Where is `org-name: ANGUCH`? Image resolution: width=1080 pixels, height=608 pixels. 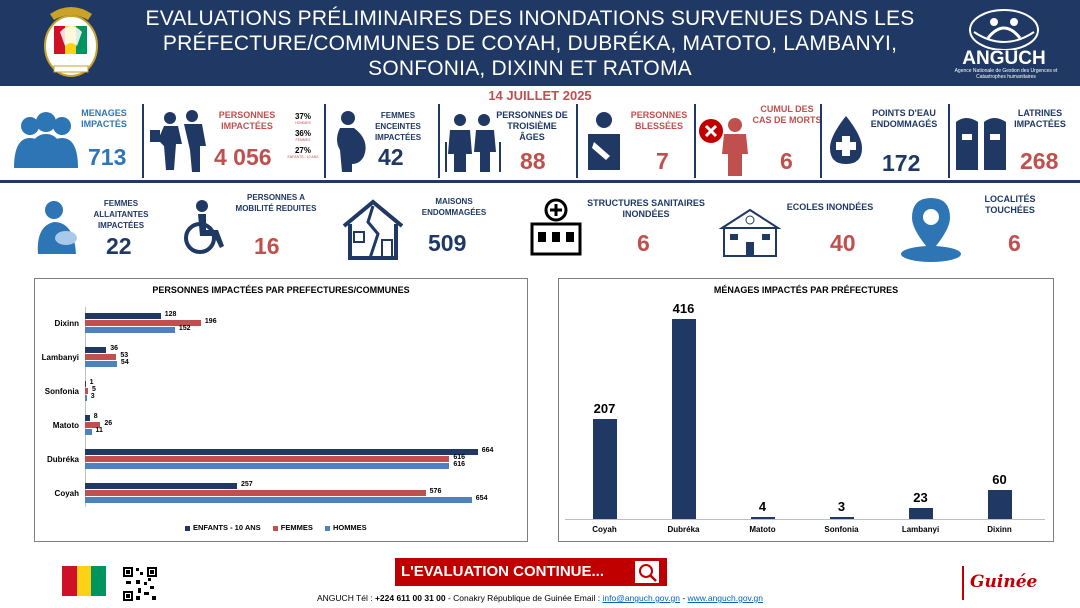
org-name: ANGUCH is located at coordinates (1004, 58).